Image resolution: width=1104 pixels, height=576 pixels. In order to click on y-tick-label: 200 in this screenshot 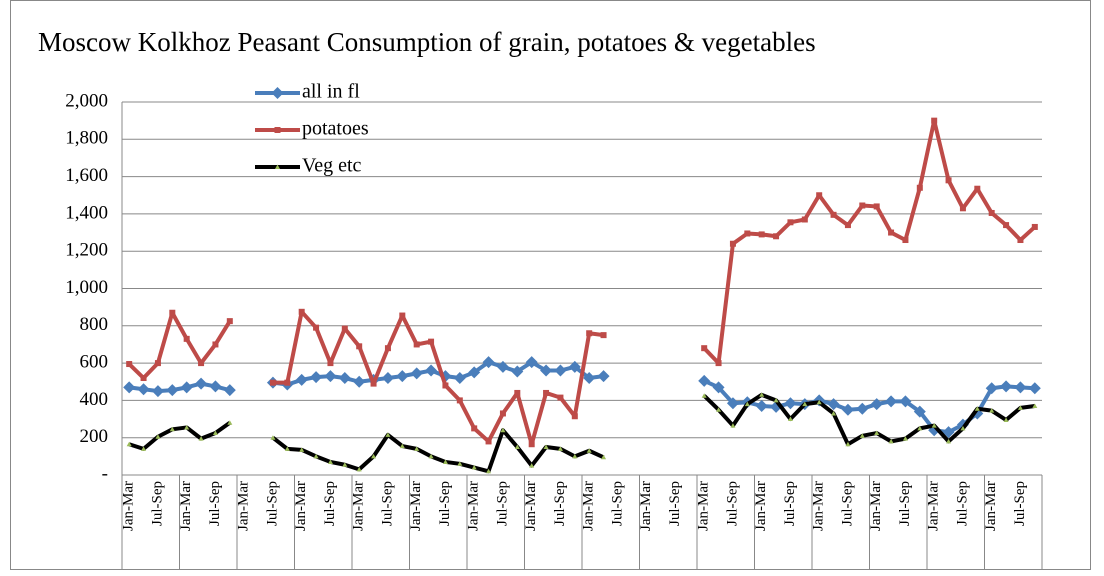, I will do `click(94, 436)`.